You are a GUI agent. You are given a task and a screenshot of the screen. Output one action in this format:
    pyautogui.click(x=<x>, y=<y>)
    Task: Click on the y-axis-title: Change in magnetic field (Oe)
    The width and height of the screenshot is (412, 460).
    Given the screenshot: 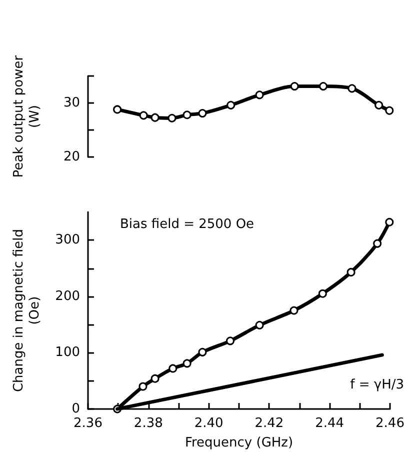 What is the action you would take?
    pyautogui.click(x=27, y=310)
    